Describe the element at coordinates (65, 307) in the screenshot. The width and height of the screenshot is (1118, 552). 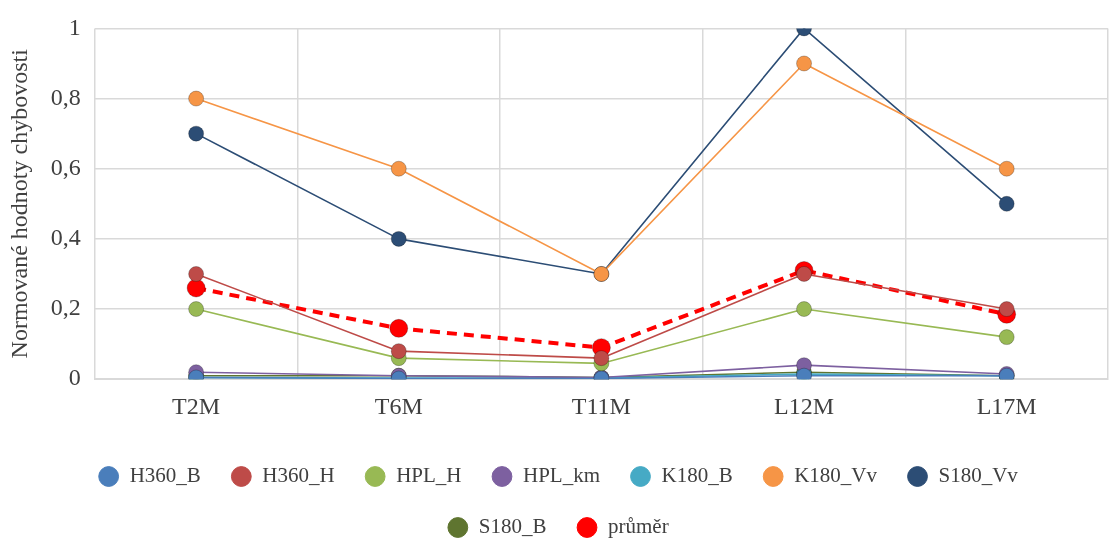
I see `y-tick-label: 0,2` at that location.